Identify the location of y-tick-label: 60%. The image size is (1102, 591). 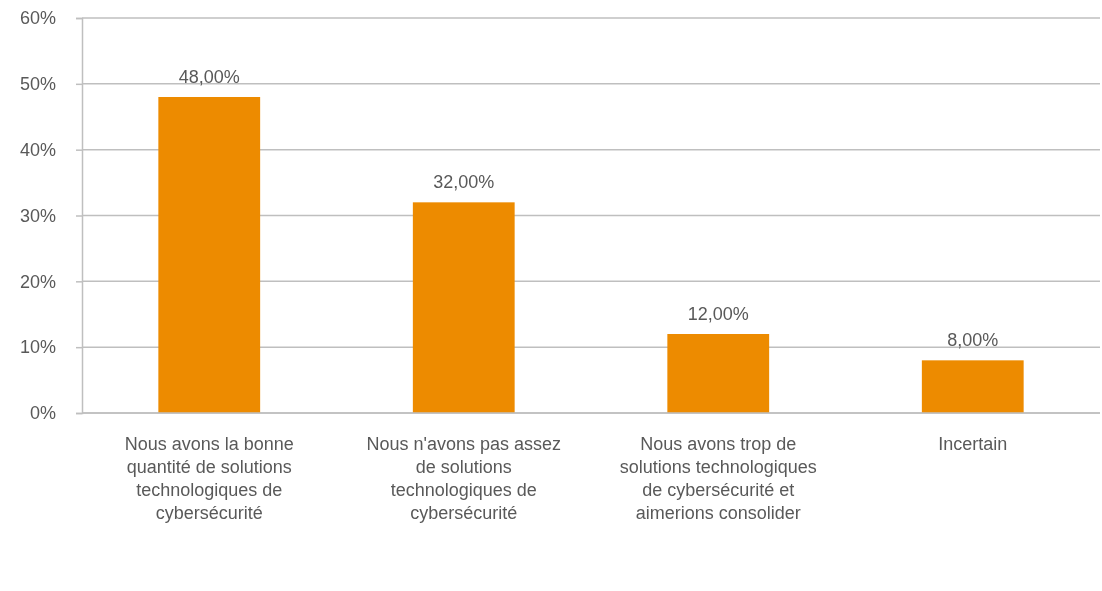
(37, 18).